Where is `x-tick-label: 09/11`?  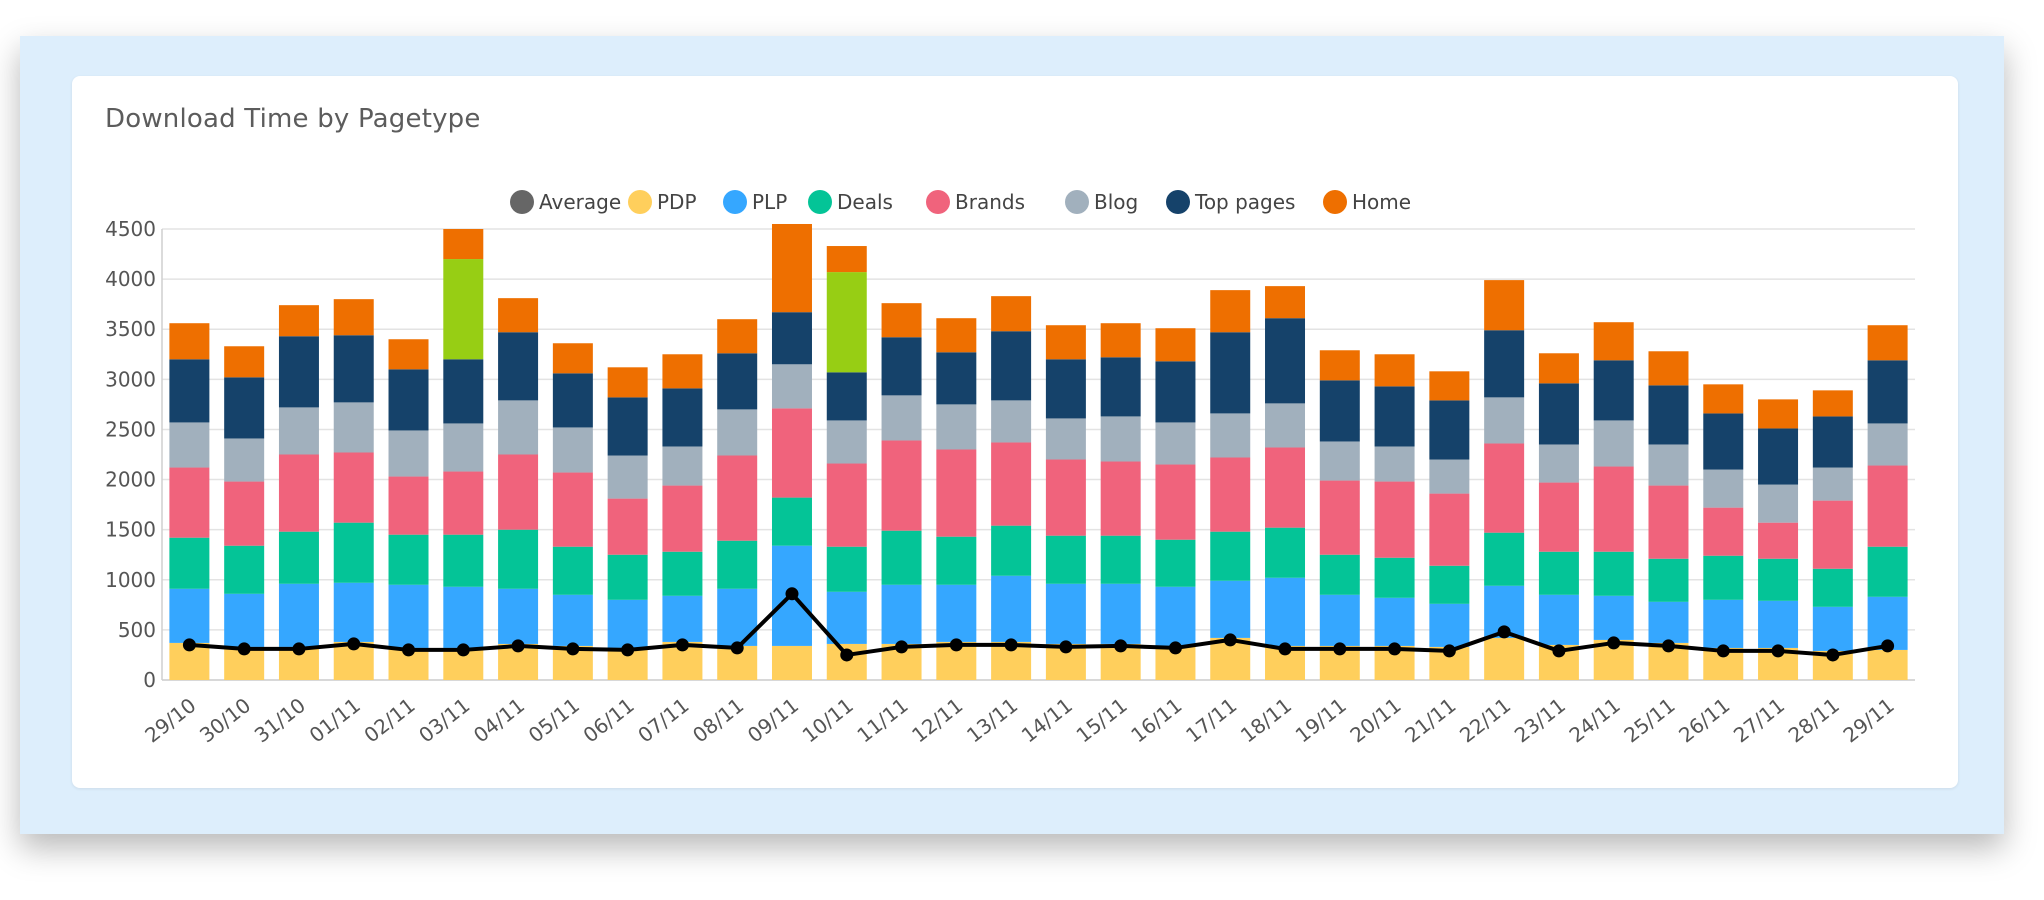
x-tick-label: 09/11 is located at coordinates (773, 720).